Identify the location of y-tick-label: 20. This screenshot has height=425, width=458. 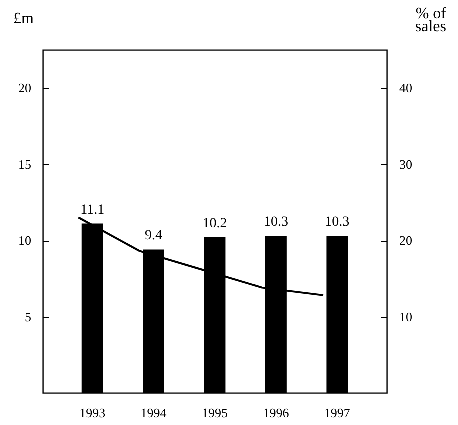
(25, 88).